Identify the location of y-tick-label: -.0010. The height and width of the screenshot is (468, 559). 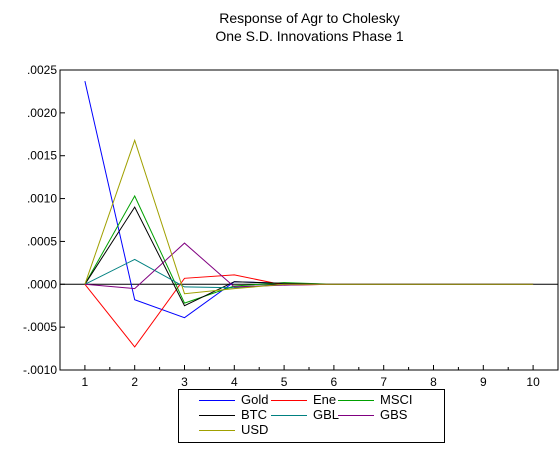
(40, 370).